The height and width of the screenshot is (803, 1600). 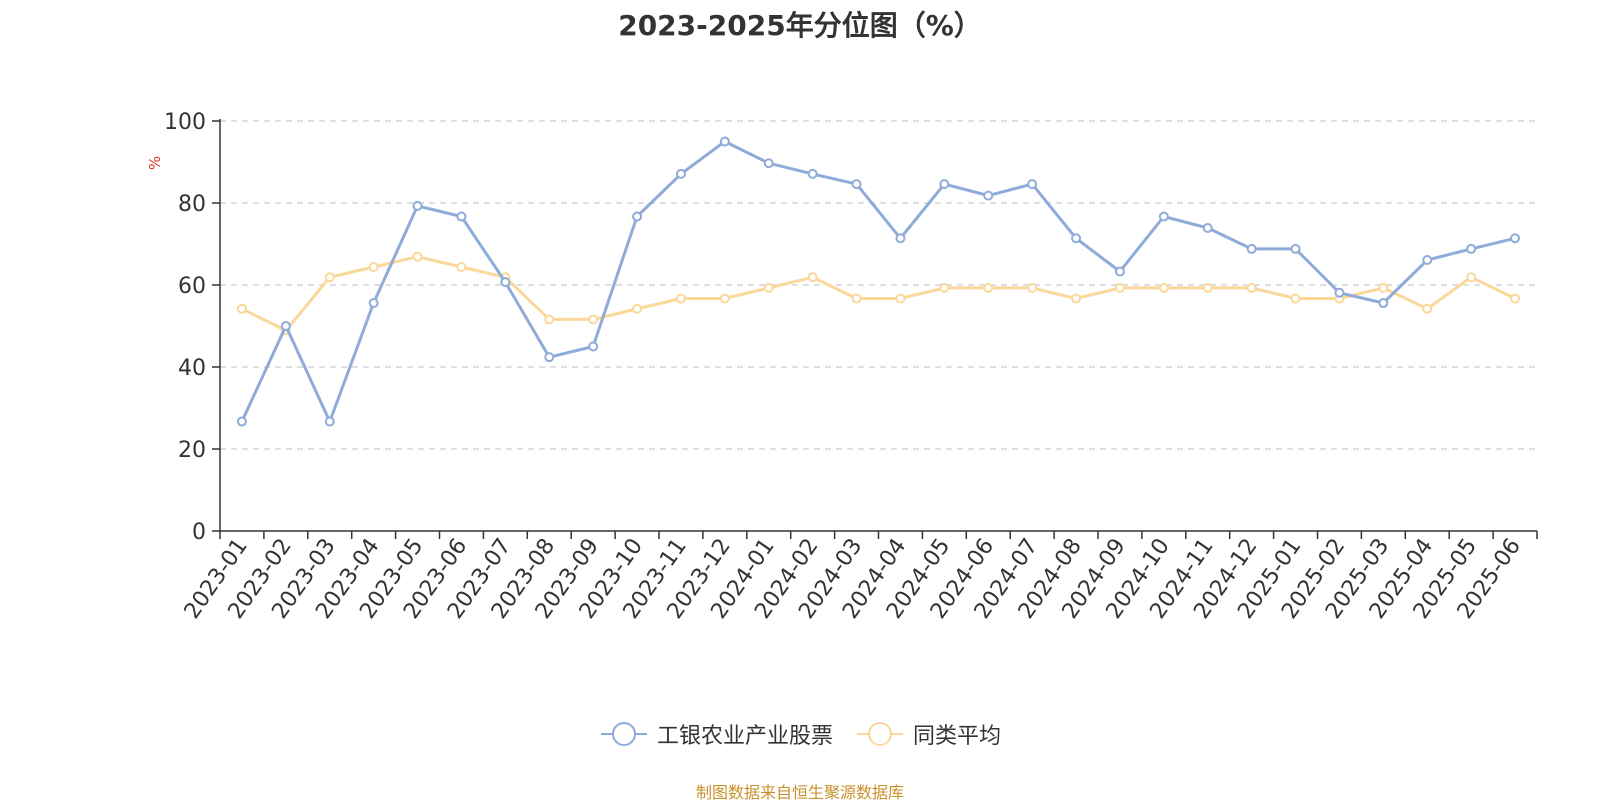 I want to click on y-tick-label-80: 80, so click(x=192, y=204).